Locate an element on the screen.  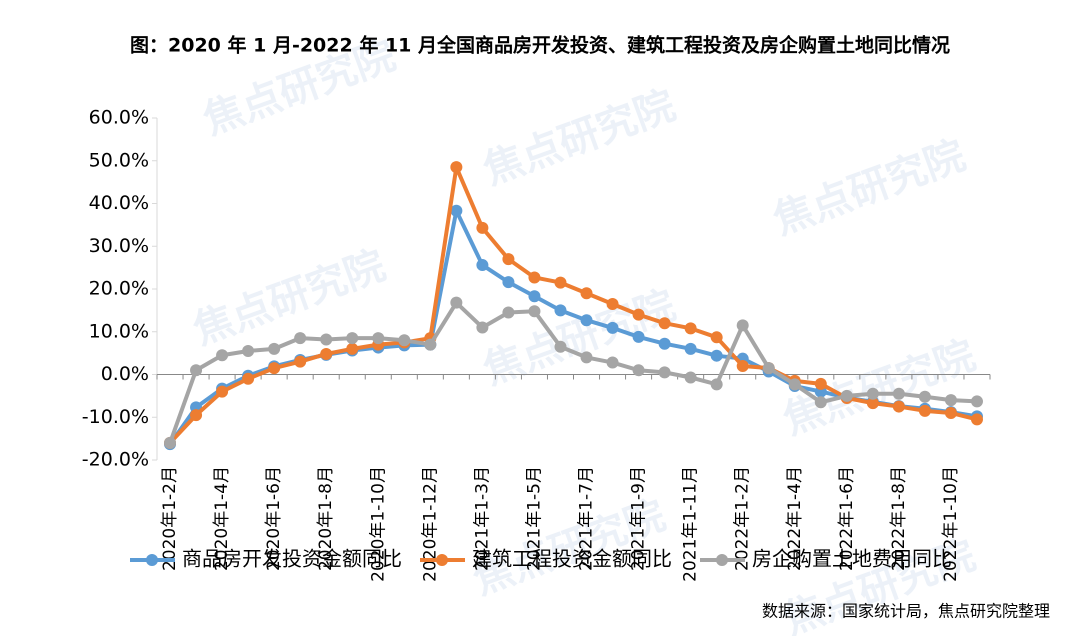
x-tick-label: 2021年1-11月 is located at coordinates (691, 524).